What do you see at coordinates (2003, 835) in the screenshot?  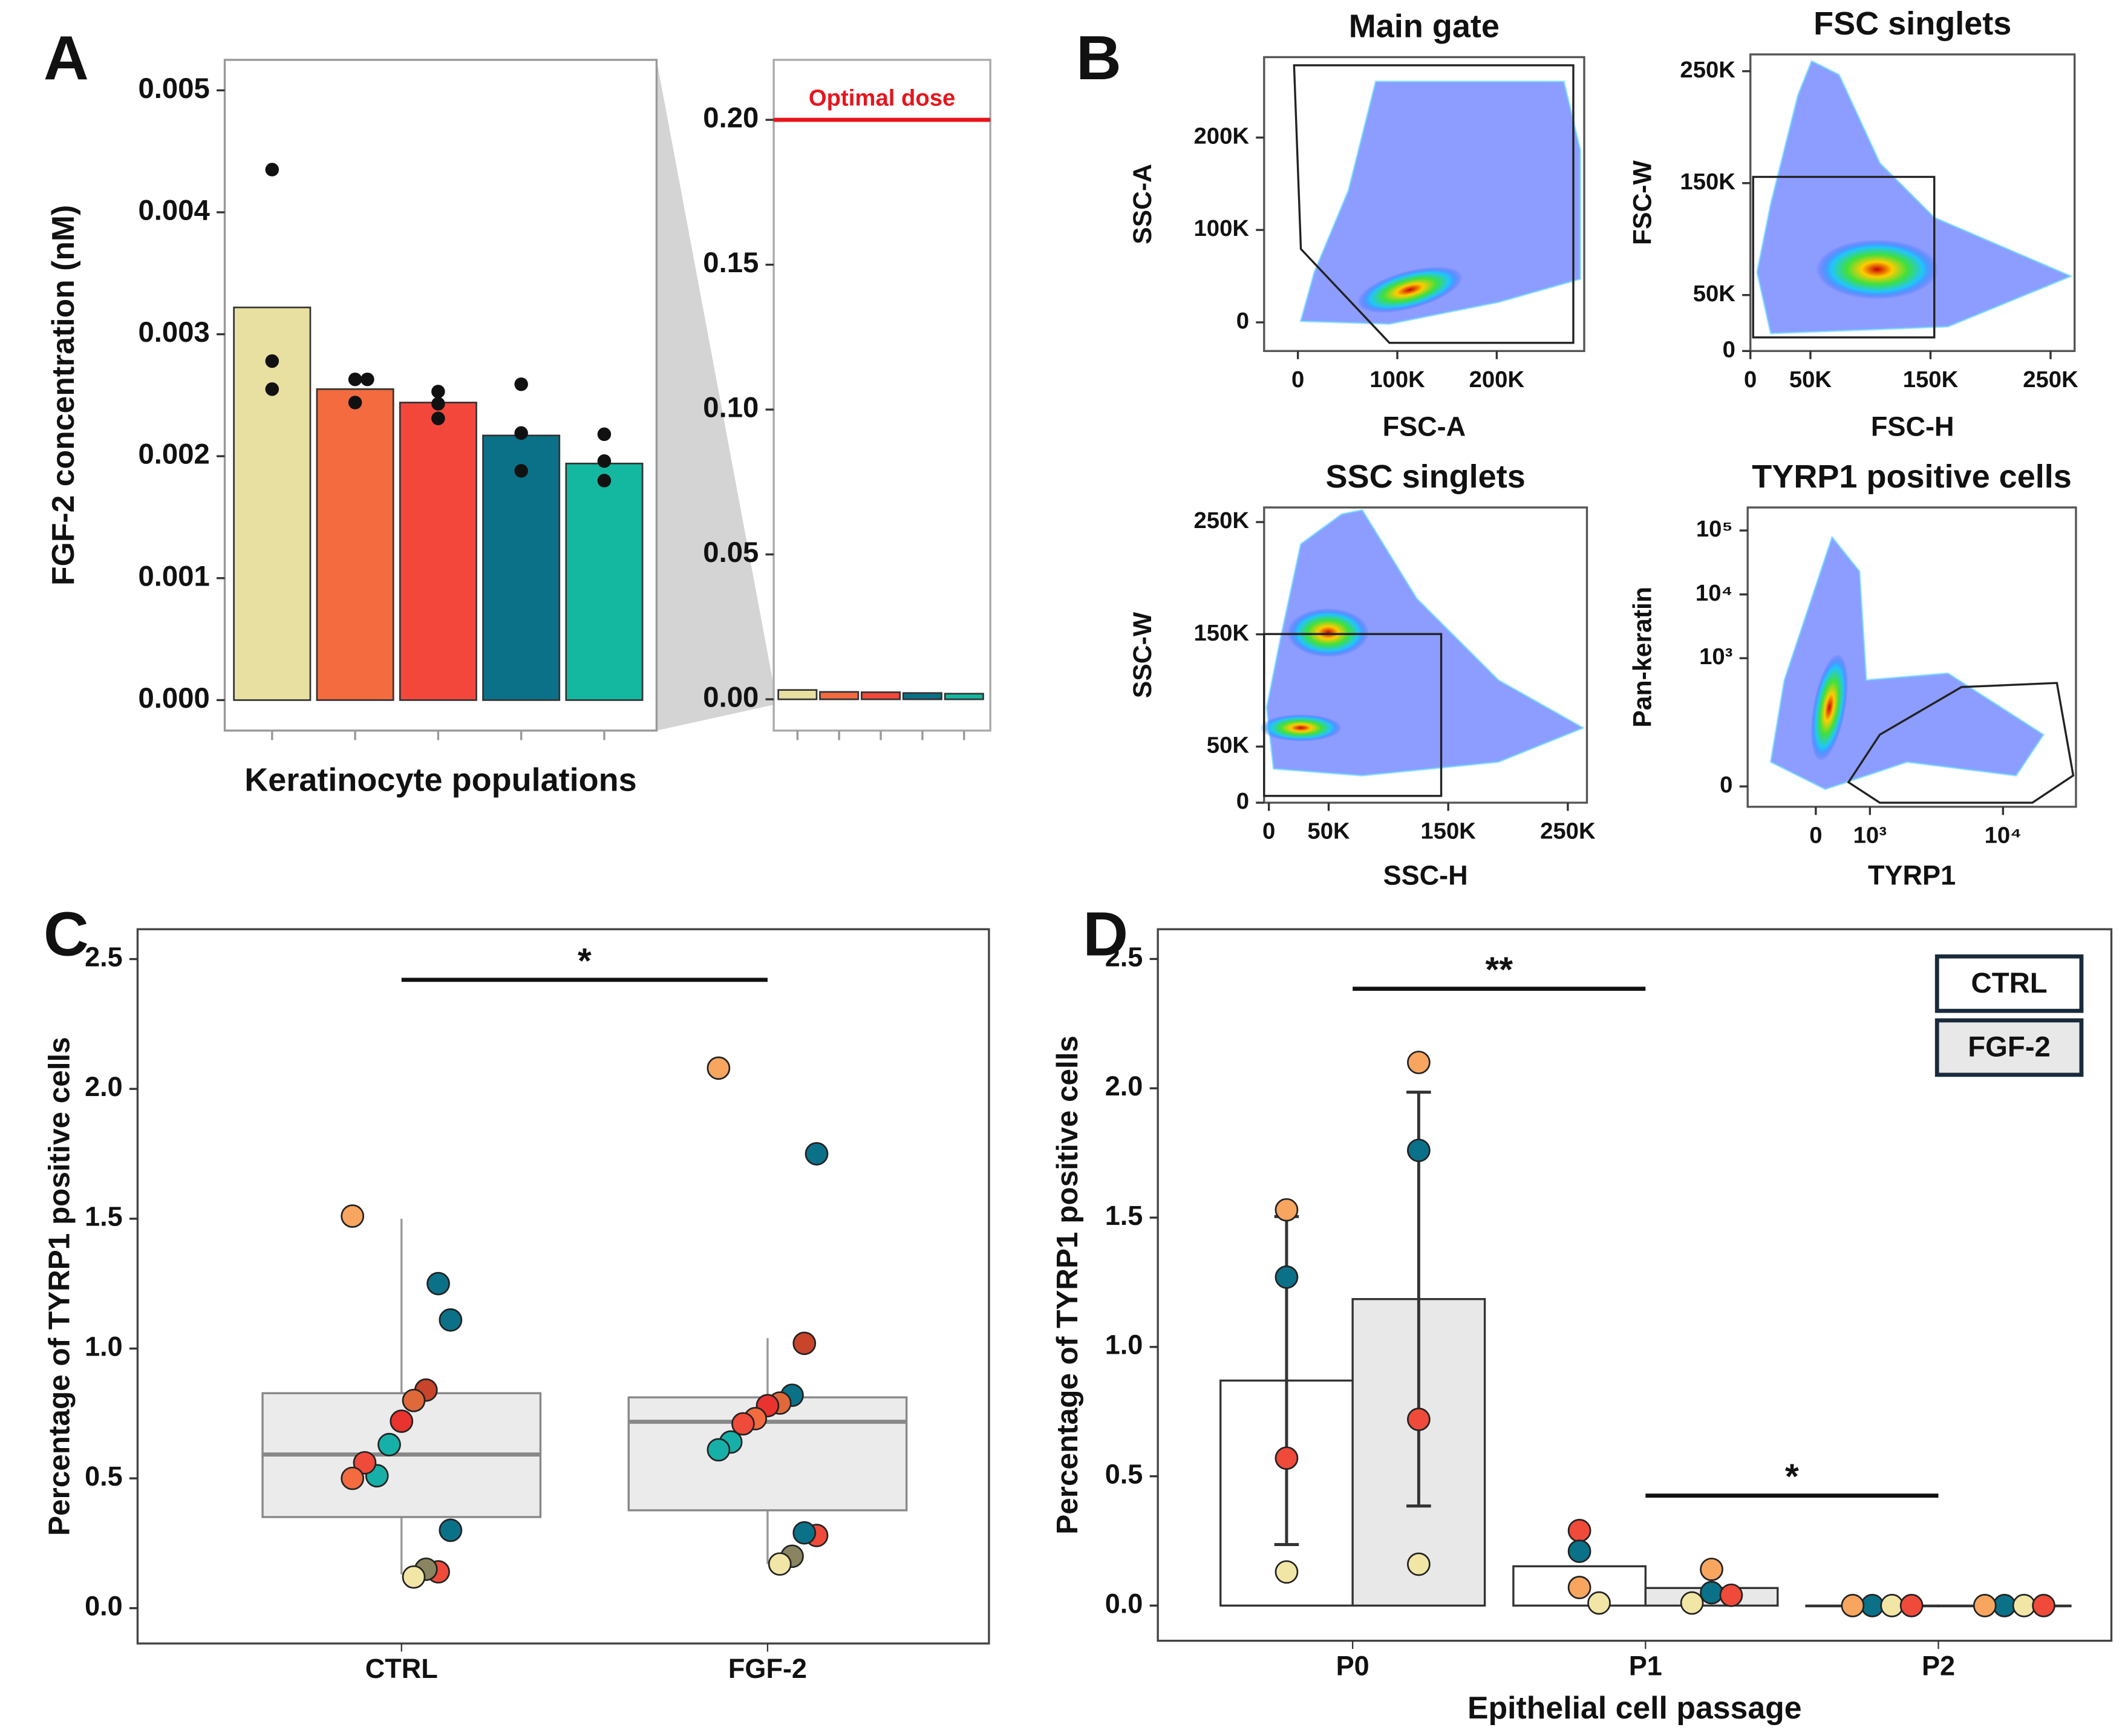 I see `x-tick-label: 10⁴` at bounding box center [2003, 835].